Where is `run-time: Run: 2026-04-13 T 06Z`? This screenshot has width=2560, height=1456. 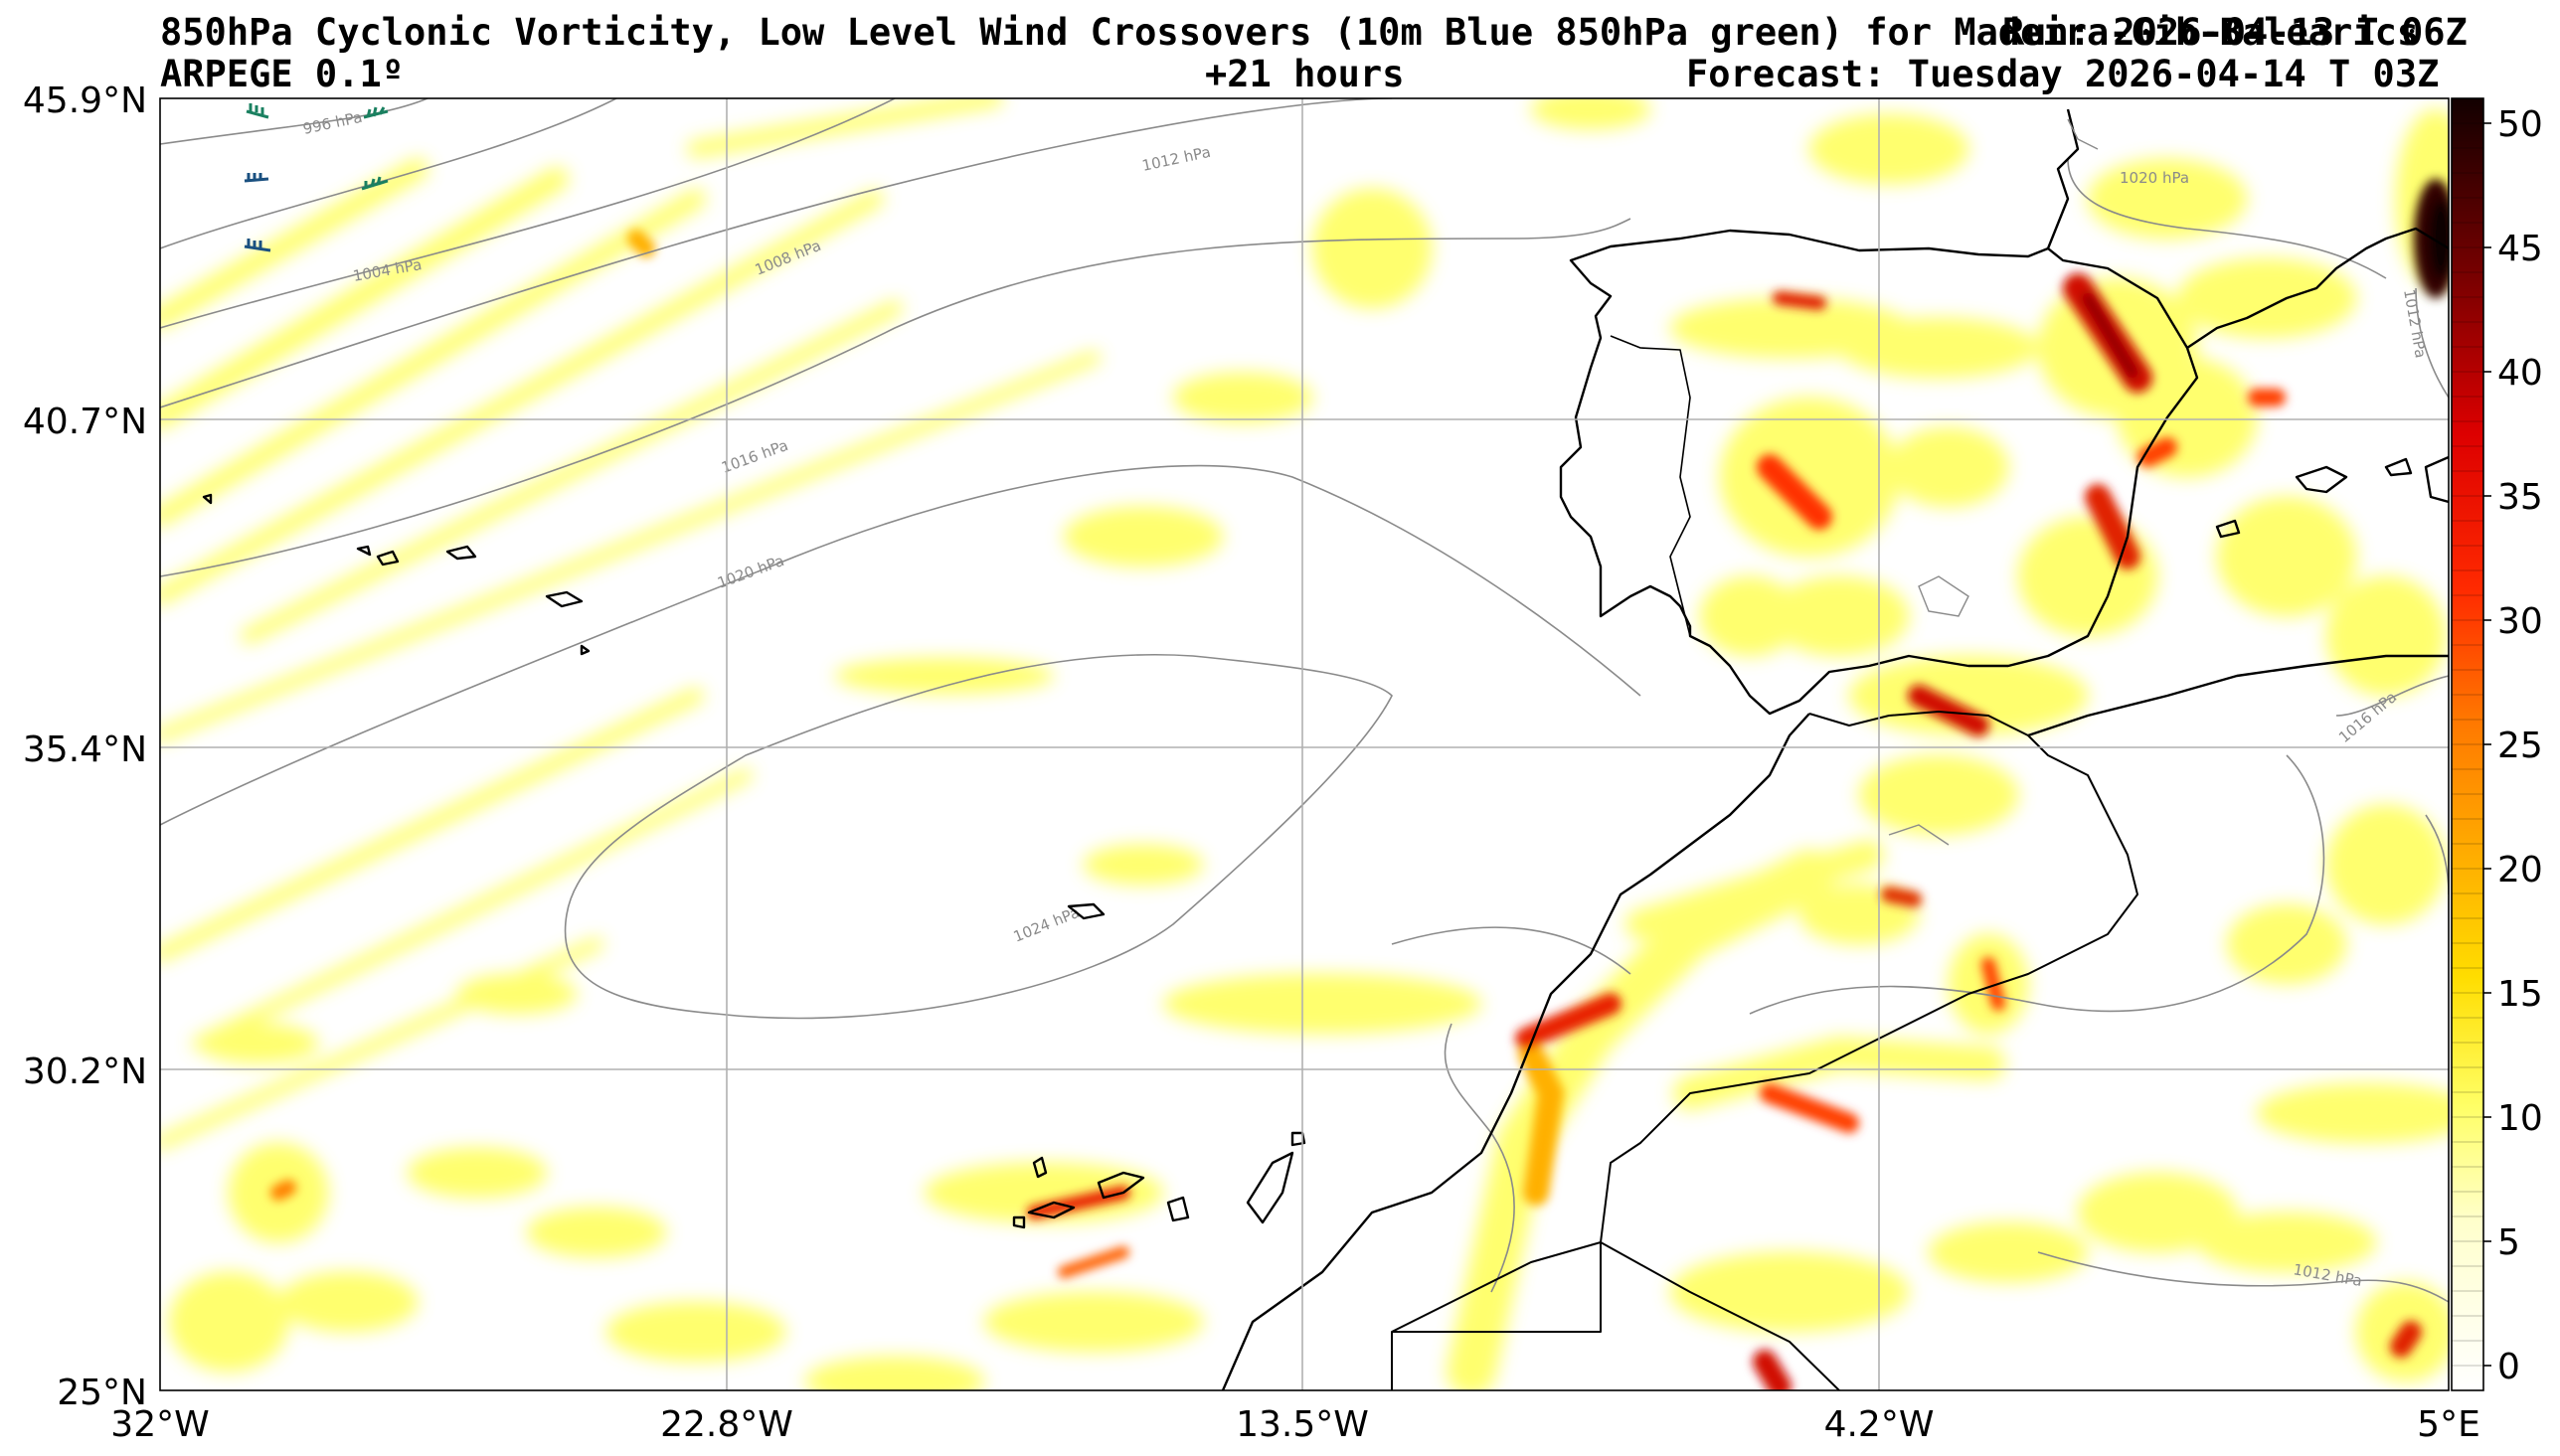 run-time: Run: 2026-04-13 T 06Z is located at coordinates (2235, 32).